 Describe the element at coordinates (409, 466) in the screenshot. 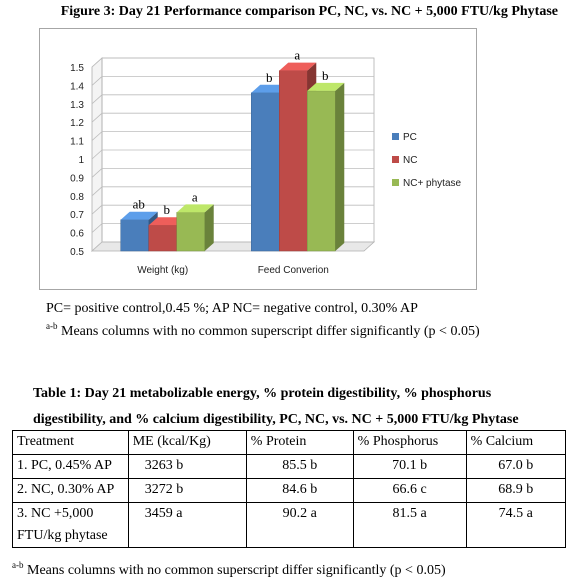

I see `cell-phosphorus: 70.1 b` at that location.